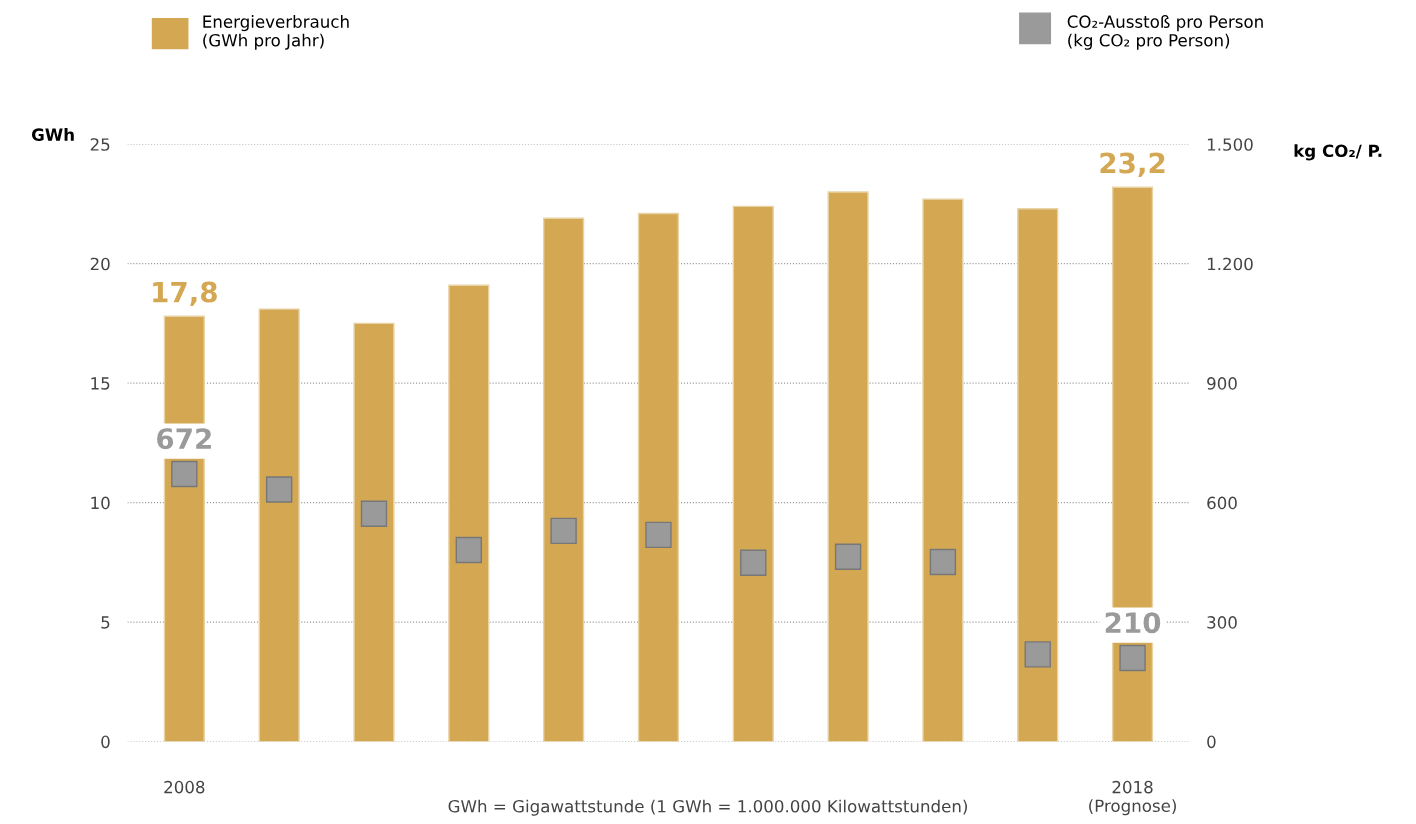 The image size is (1416, 824). I want to click on legend-label: CO₂-Ausstoß pro Person (kg CO₂ pro Person), so click(1165, 32).